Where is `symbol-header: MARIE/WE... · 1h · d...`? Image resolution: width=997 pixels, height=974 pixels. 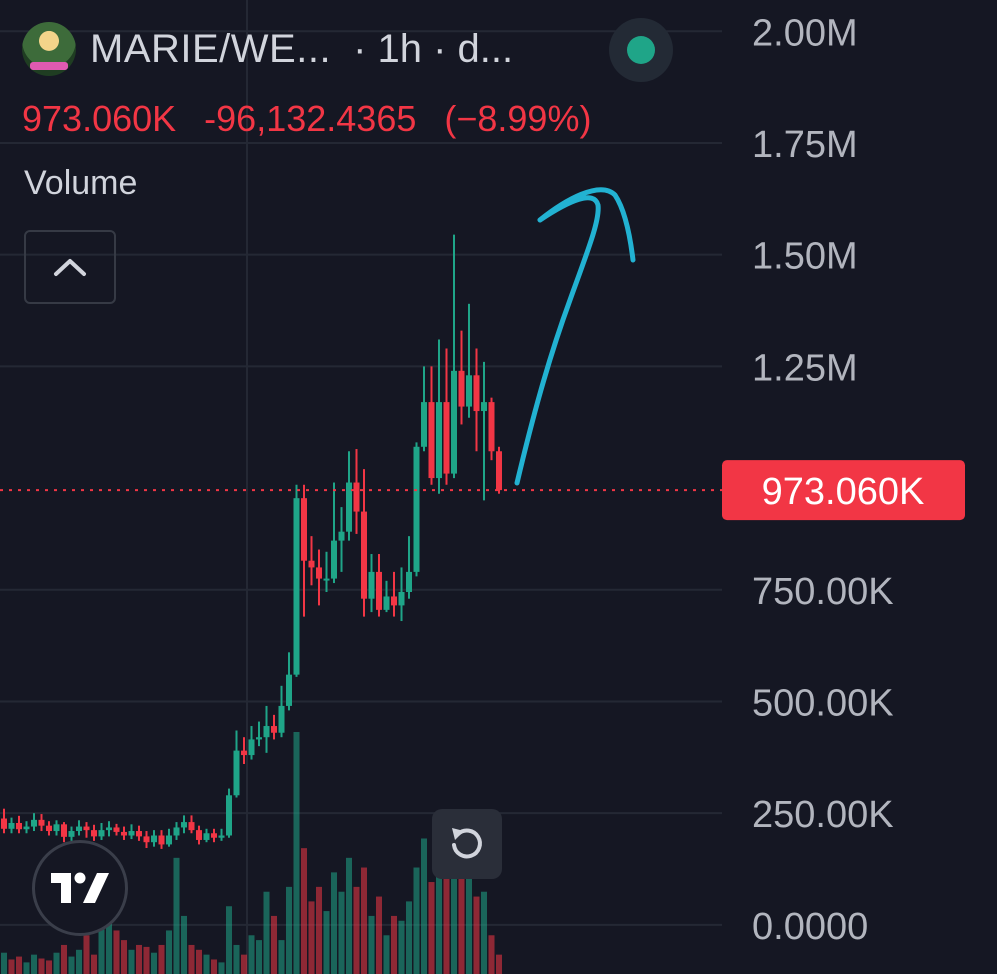 symbol-header: MARIE/WE... · 1h · d... is located at coordinates (267, 49).